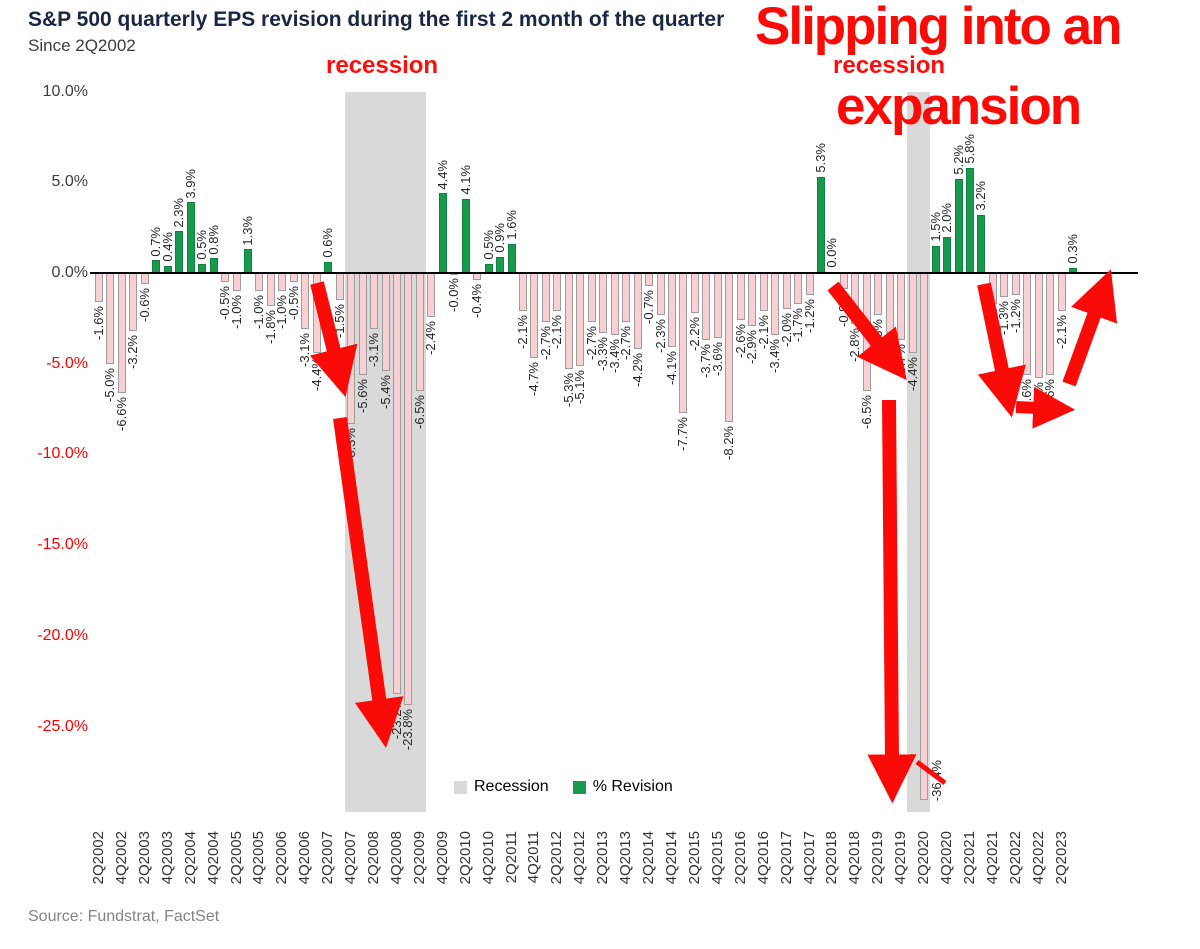 Image resolution: width=1200 pixels, height=949 pixels. I want to click on x-tick-label: 2Q2023, so click(1061, 858).